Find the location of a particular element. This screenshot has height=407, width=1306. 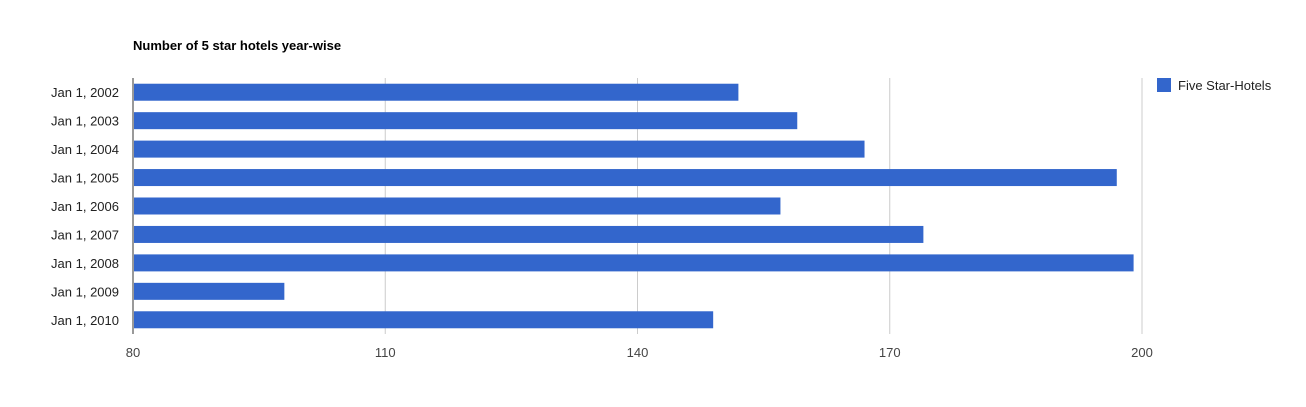

x-tick-label: 110 is located at coordinates (385, 352).